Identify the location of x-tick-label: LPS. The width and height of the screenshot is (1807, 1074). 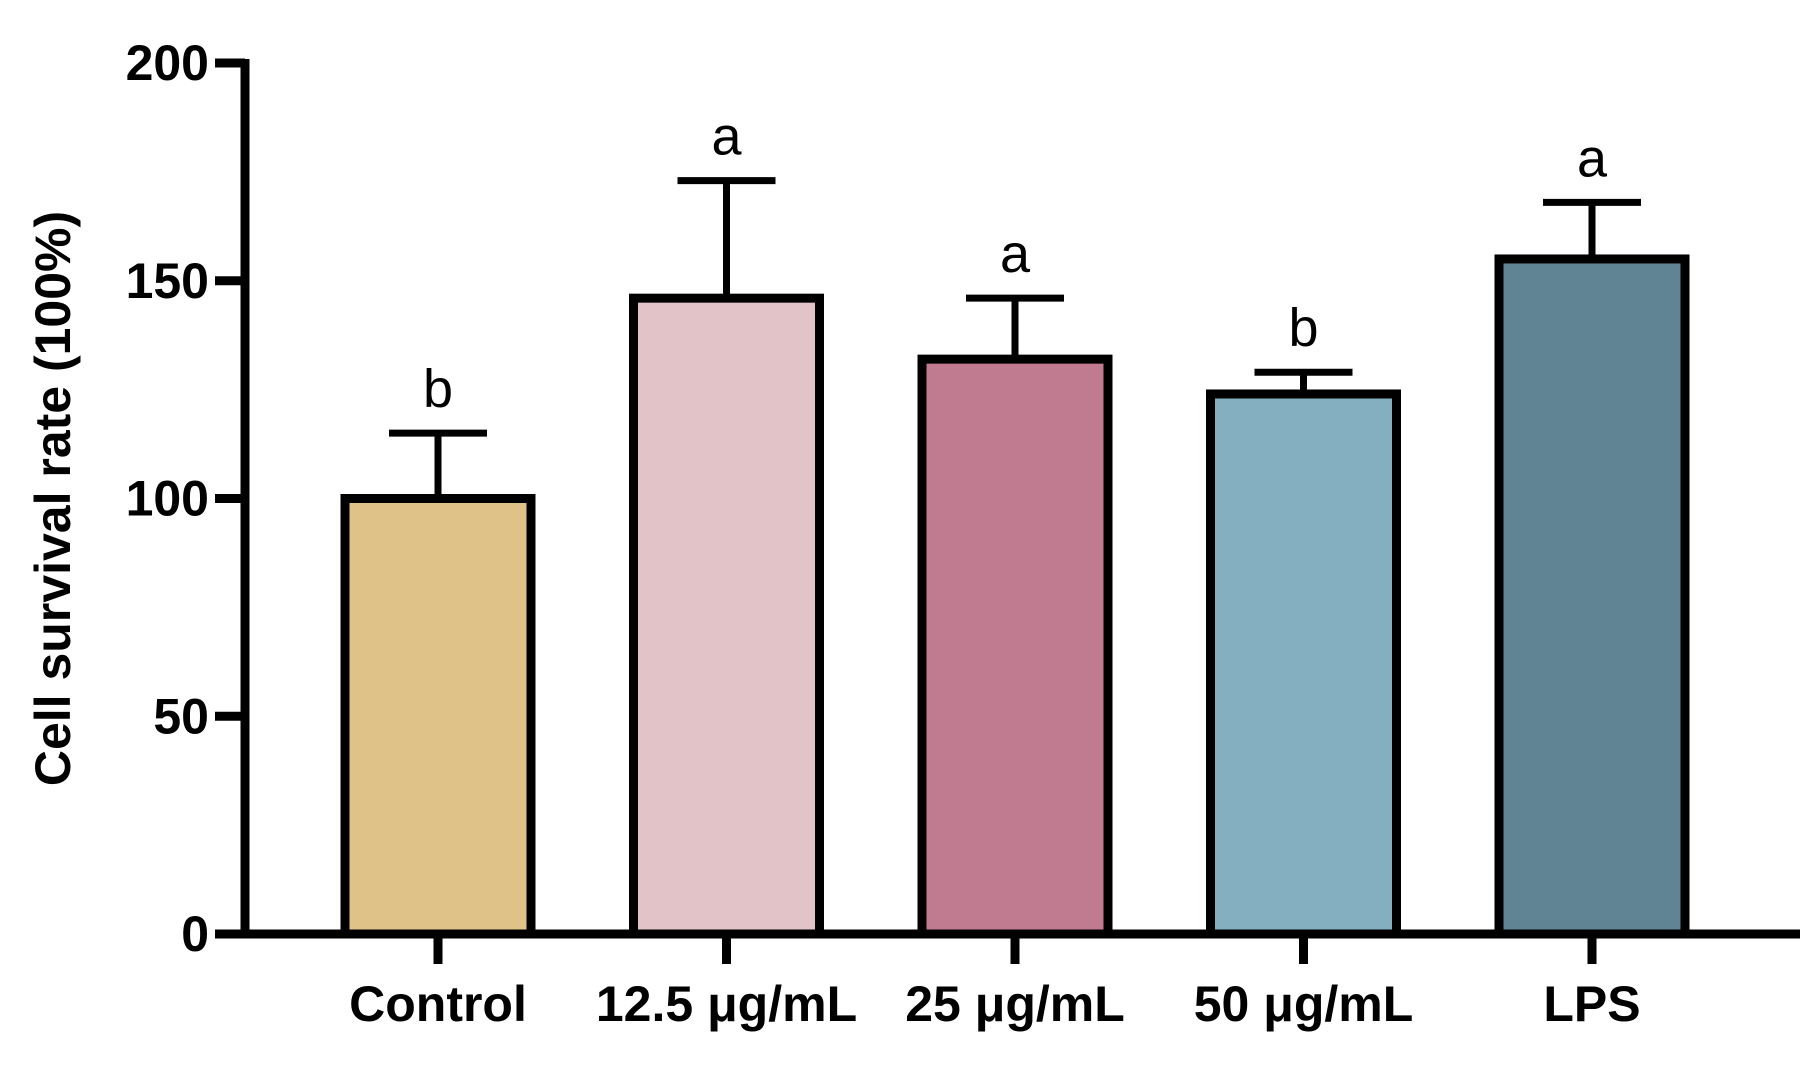
(1591, 1004).